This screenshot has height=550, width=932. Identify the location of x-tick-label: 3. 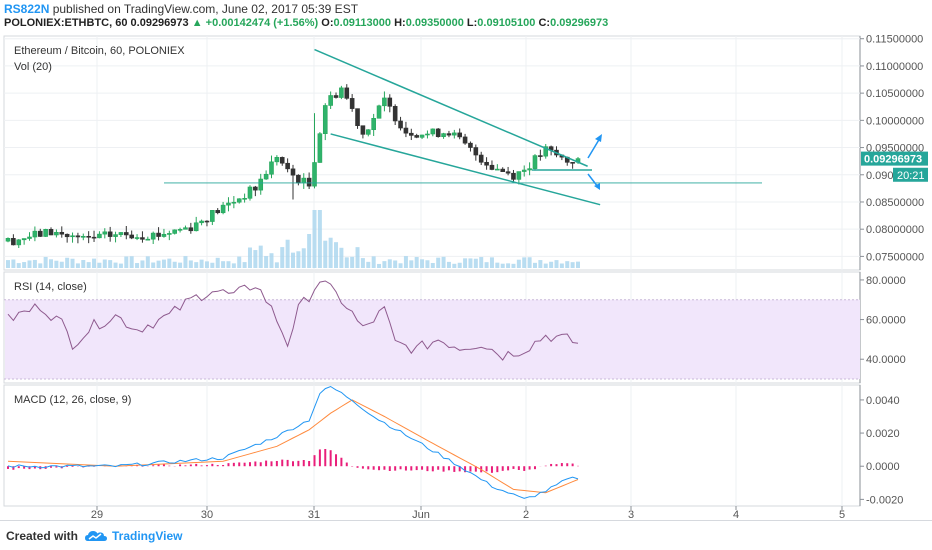
(631, 514).